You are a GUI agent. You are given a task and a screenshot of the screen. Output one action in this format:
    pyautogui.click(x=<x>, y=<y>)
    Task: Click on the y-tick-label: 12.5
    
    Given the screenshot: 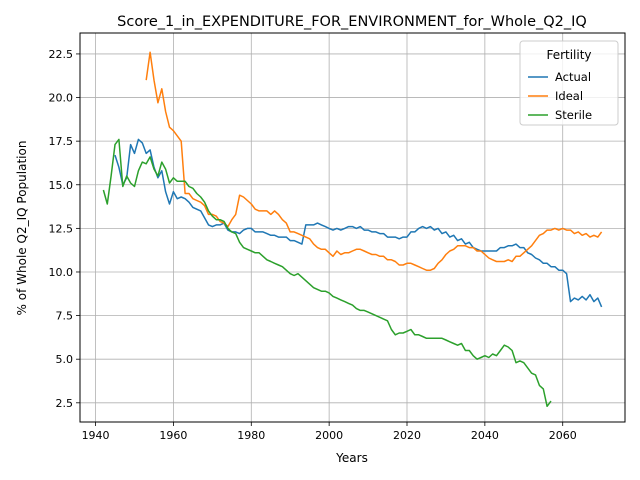 What is the action you would take?
    pyautogui.click(x=61, y=228)
    